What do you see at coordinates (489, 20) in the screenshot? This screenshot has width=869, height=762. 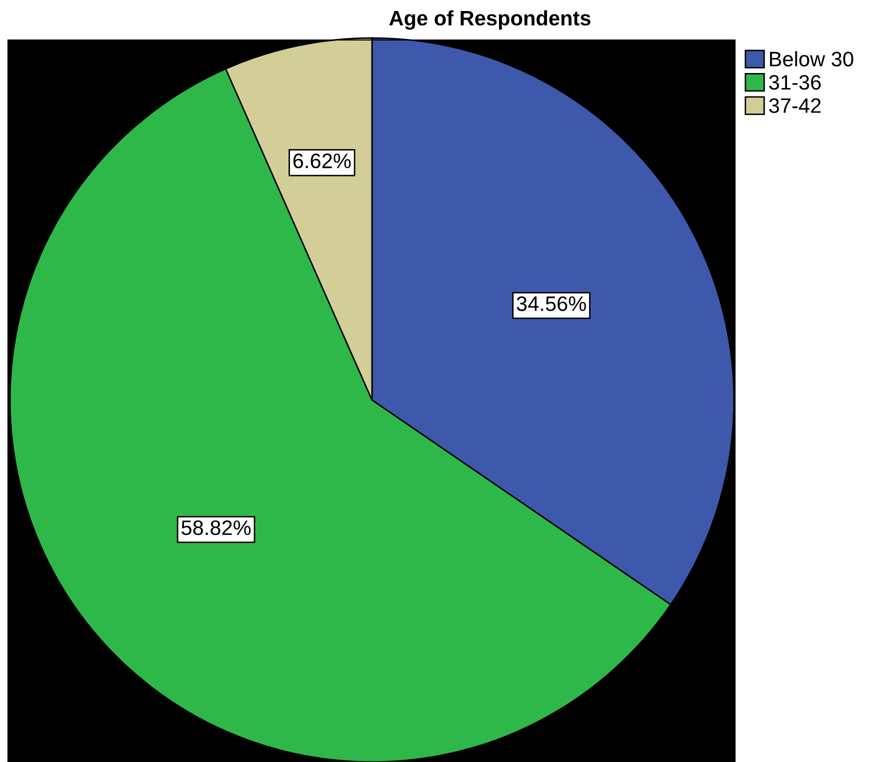 I see `chart-title: Age of Respondents` at bounding box center [489, 20].